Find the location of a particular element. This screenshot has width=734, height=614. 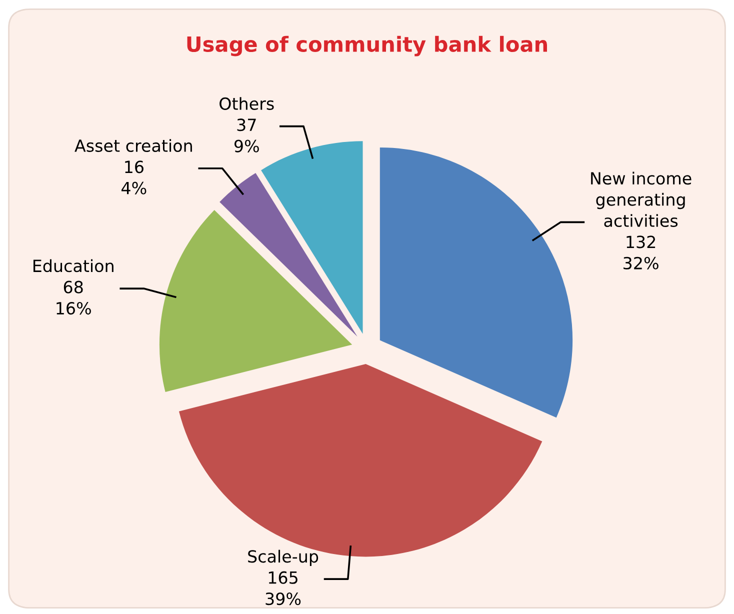

data-label: 37 9% is located at coordinates (246, 135).